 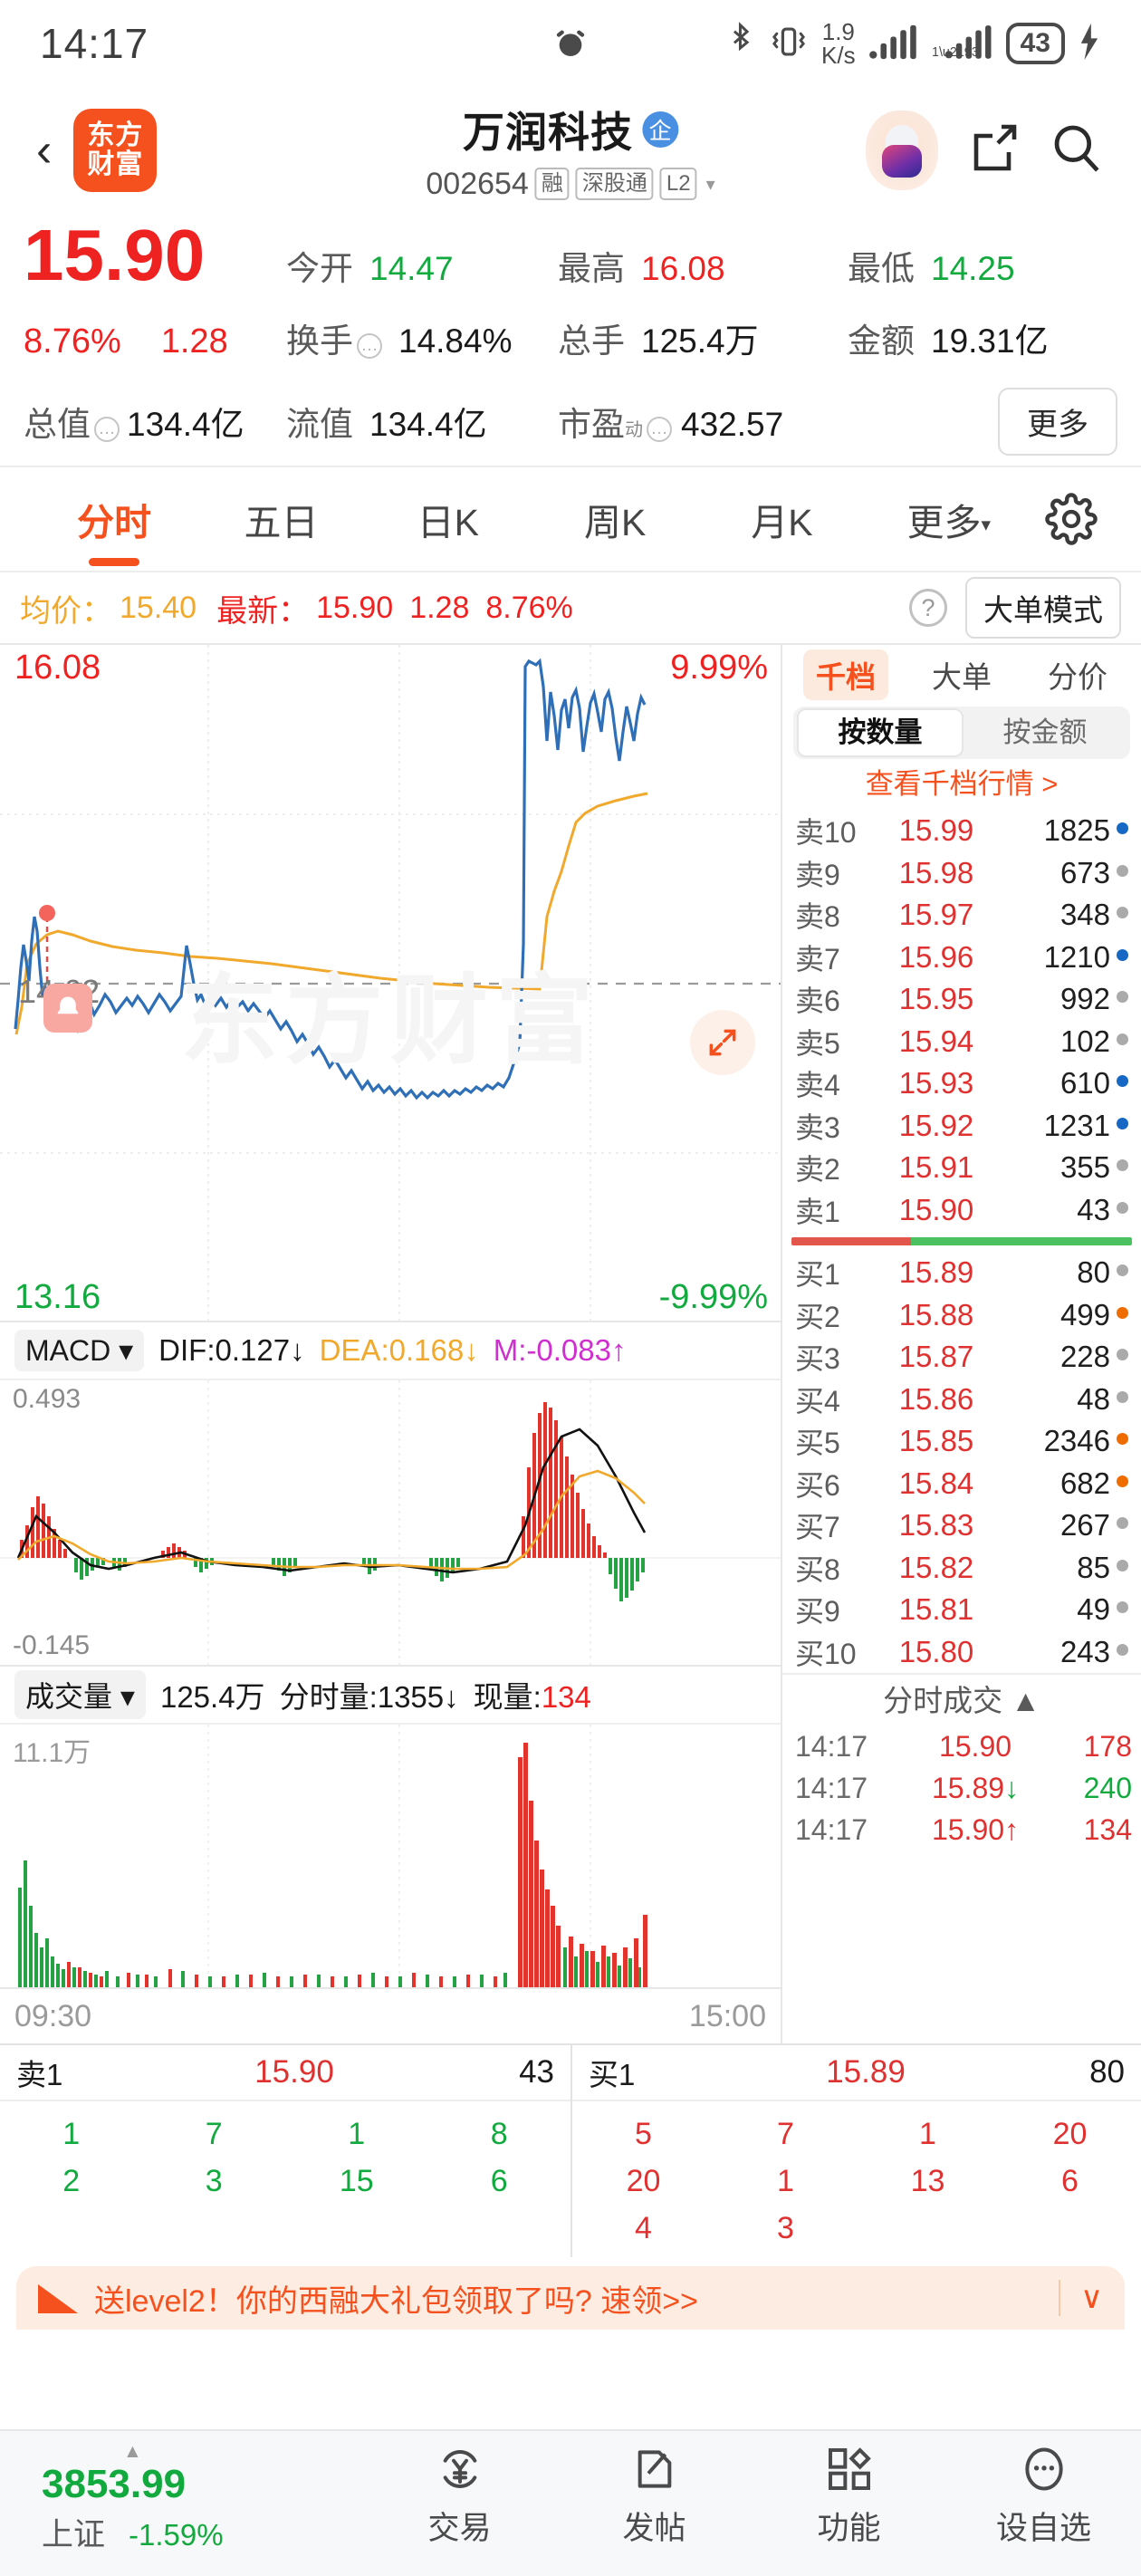 I want to click on stock-name: 万润科技, so click(x=548, y=132).